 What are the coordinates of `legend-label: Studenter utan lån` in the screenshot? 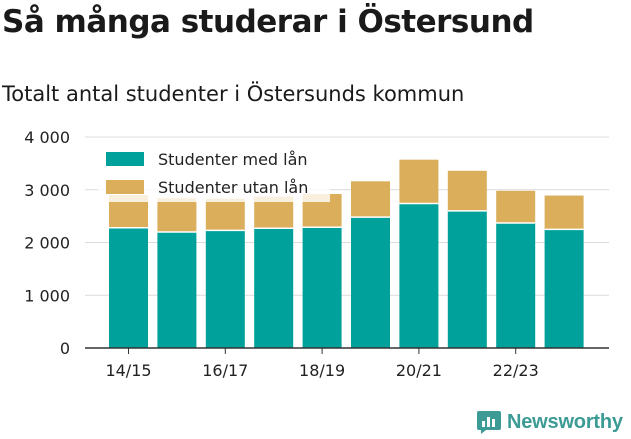 It's located at (233, 187).